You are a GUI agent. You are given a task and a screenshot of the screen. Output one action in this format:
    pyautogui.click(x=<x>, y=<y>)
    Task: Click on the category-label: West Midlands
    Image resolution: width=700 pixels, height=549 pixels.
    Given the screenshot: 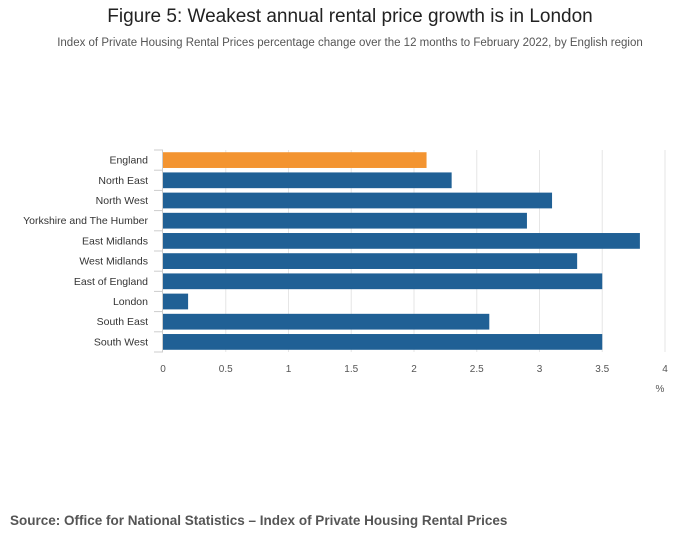 What is the action you would take?
    pyautogui.click(x=113, y=262)
    